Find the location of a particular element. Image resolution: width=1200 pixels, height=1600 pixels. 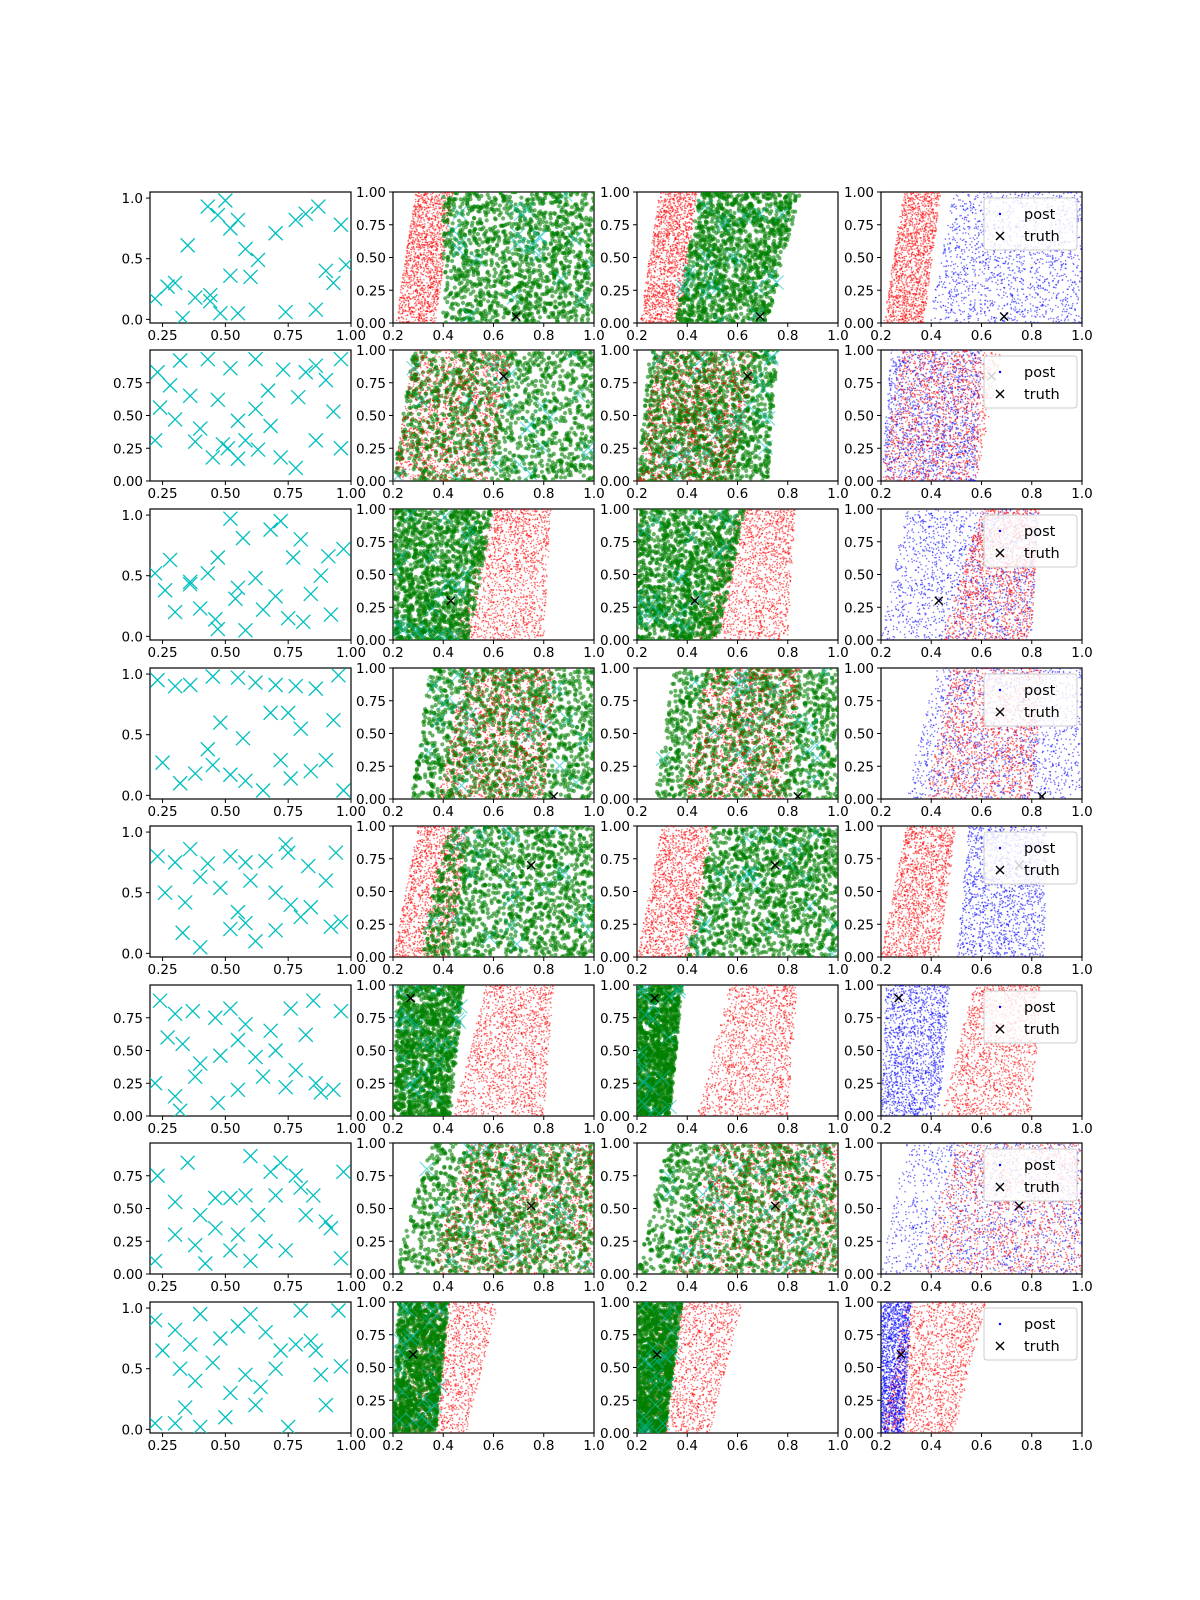

sample-marker is located at coordinates (225, 200).